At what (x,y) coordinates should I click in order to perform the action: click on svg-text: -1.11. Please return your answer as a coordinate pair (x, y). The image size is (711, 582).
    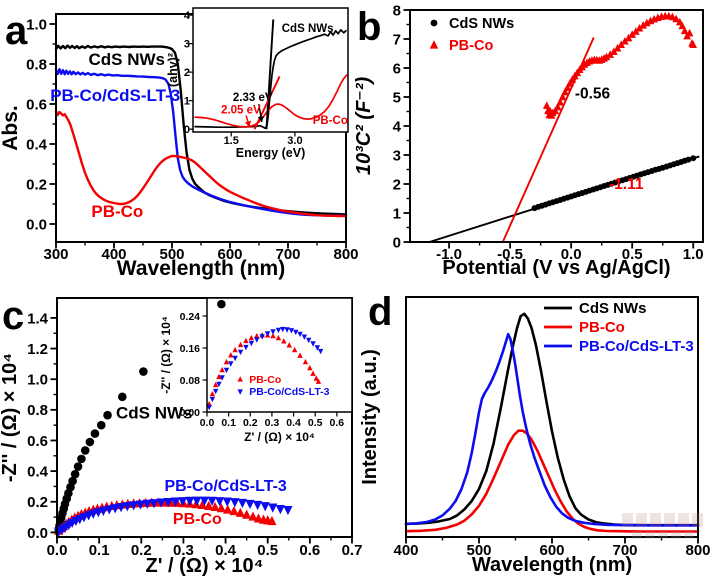
    Looking at the image, I should click on (626, 184).